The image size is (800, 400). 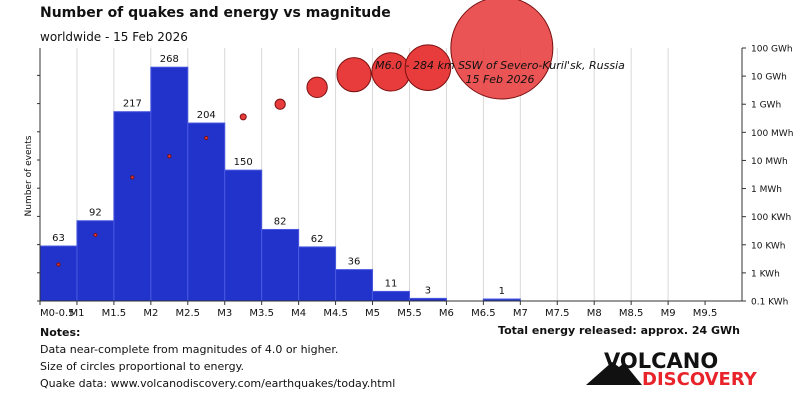 What do you see at coordinates (206, 115) in the screenshot?
I see `bar-label-4: 204` at bounding box center [206, 115].